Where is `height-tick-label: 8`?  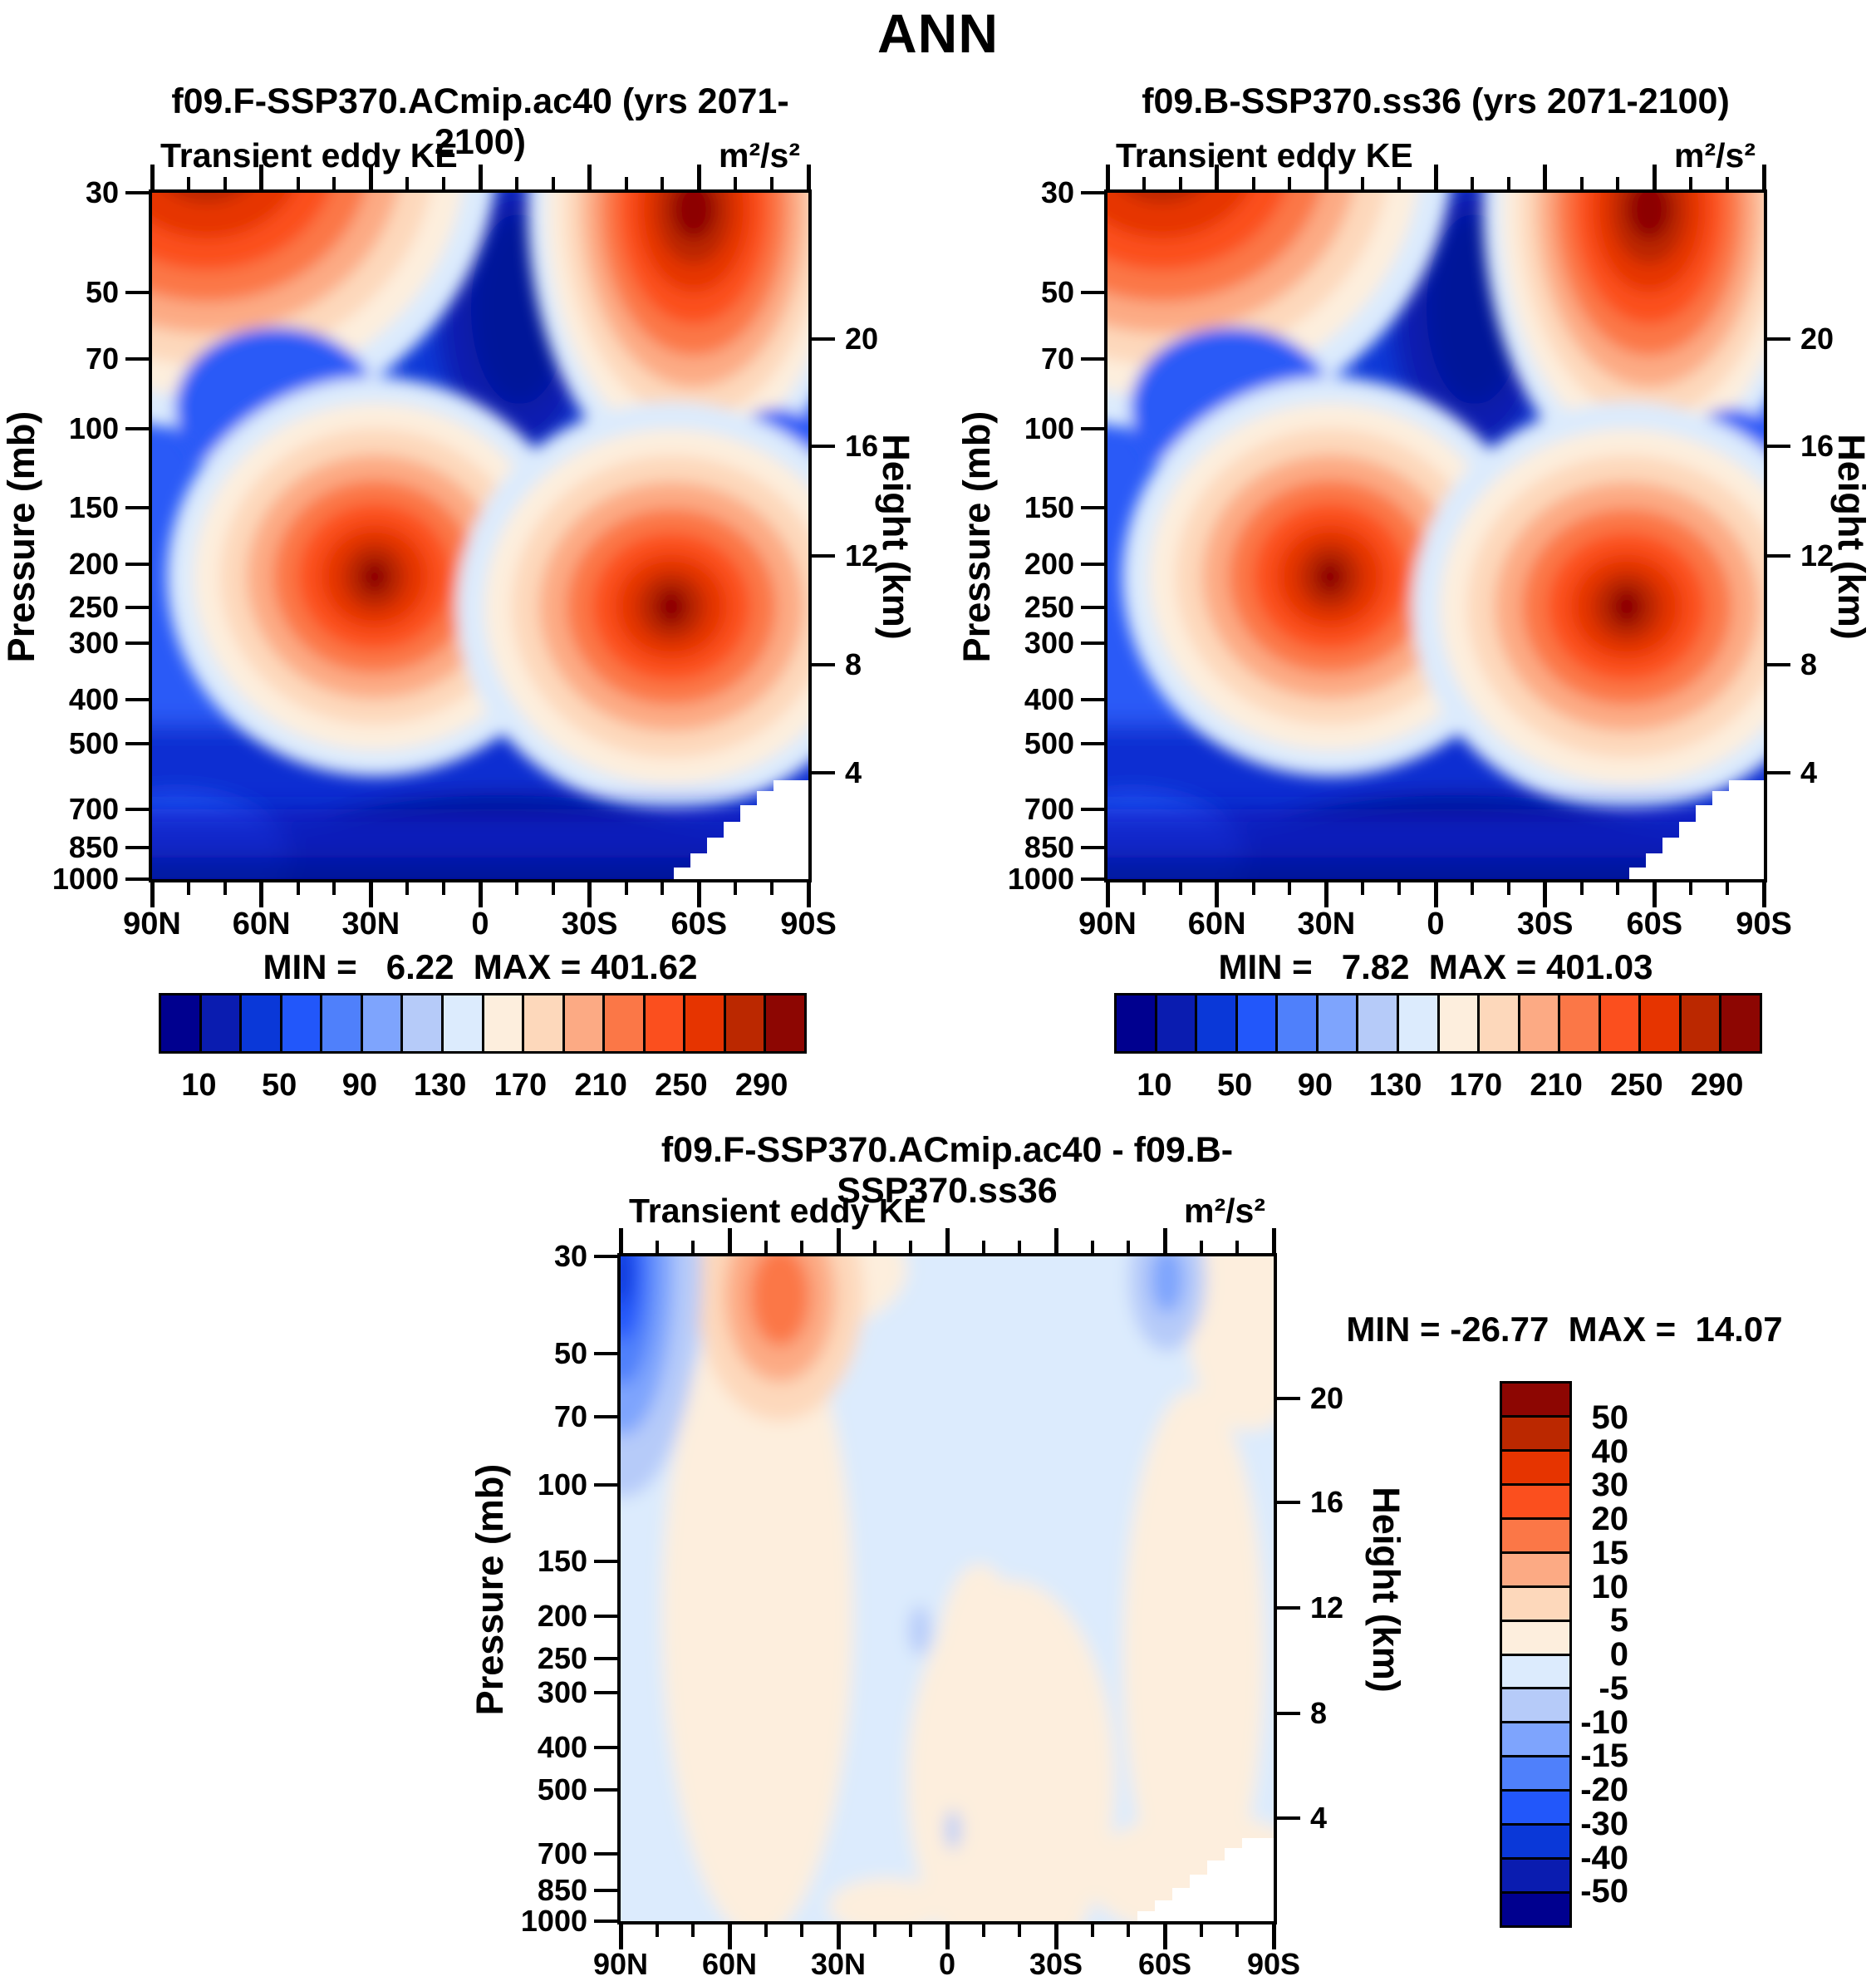
height-tick-label: 8 is located at coordinates (853, 663).